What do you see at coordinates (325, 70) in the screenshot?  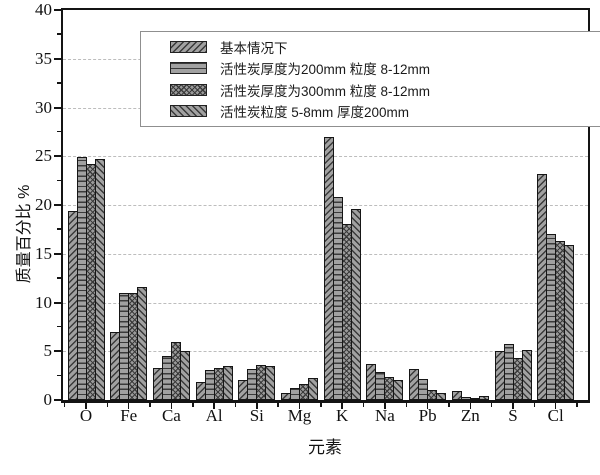 I see `legend-label-2: 活性炭厚度为200mm 粒度 8-12mm` at bounding box center [325, 70].